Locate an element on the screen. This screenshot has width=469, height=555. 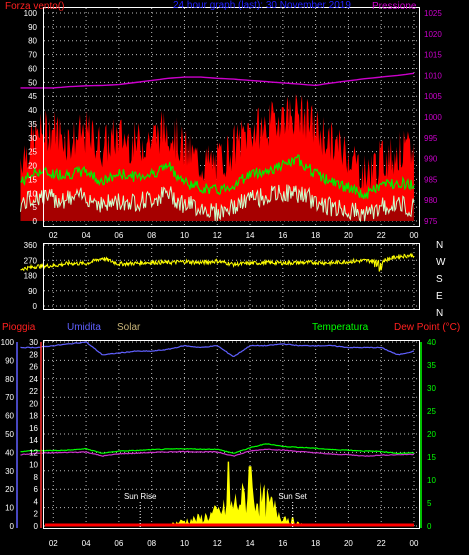
humidity-tick-label: 70 is located at coordinates (9, 397).